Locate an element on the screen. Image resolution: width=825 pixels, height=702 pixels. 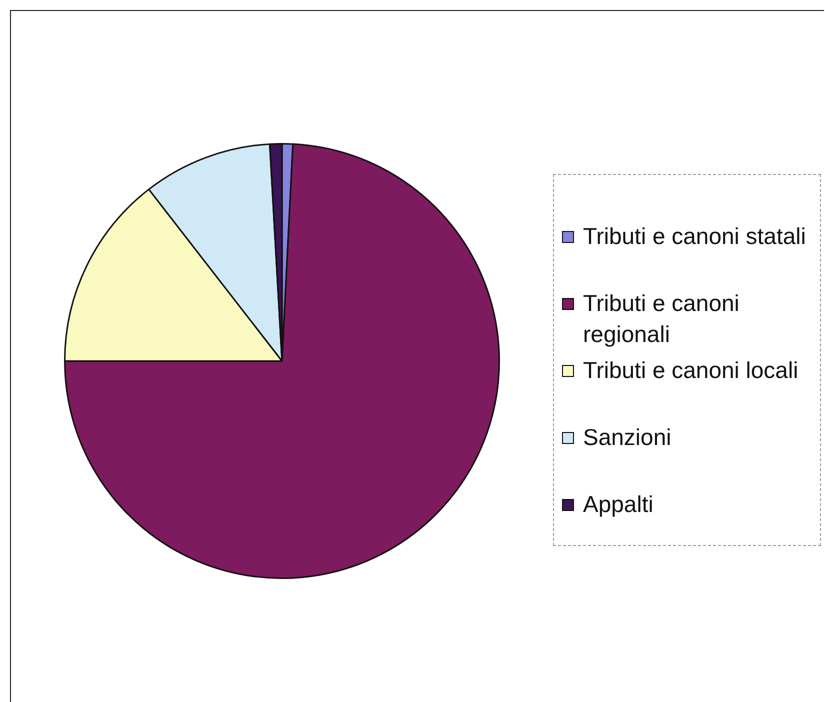
legend-label: Sanzioni is located at coordinates (627, 437).